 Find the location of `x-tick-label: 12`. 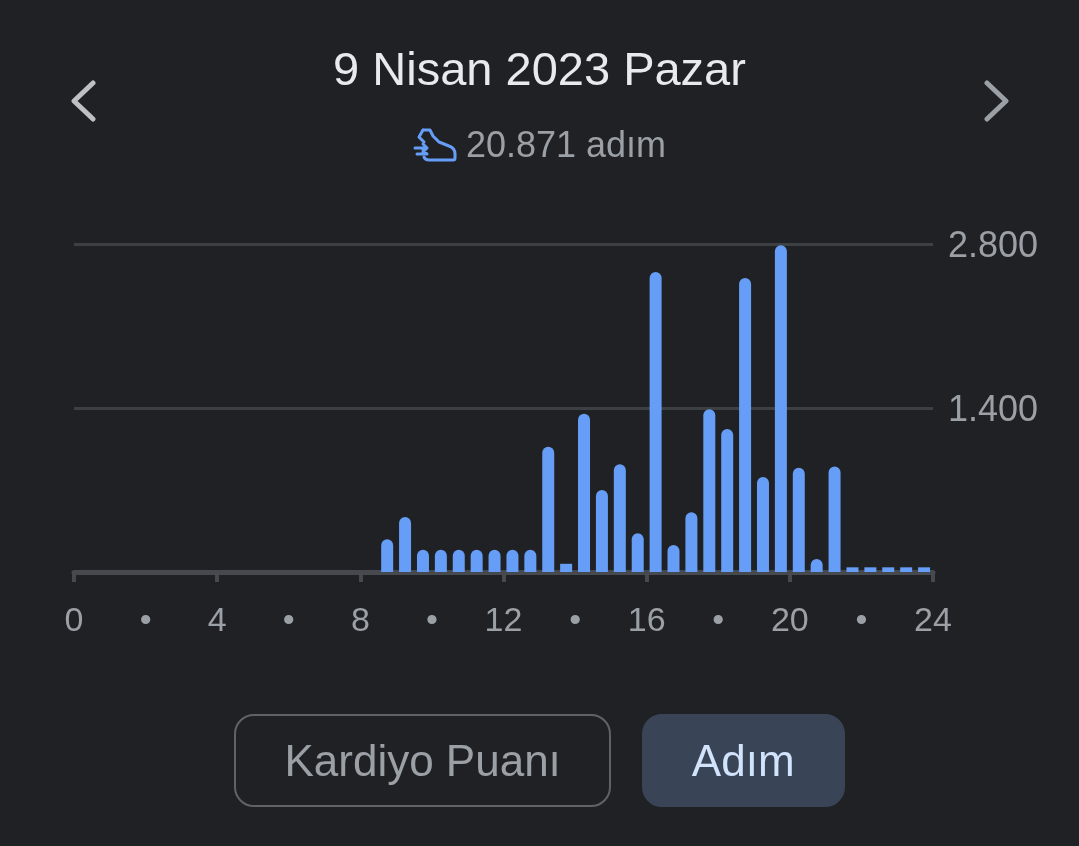

x-tick-label: 12 is located at coordinates (503, 619).